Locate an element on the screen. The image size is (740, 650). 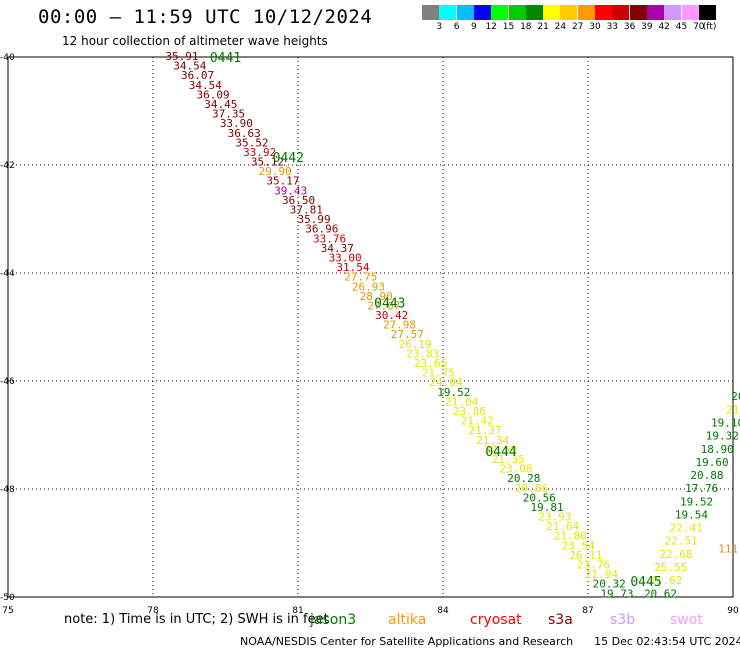
footer-timestamp: 15 Dec 02:43:54 UTC 2024 is located at coordinates (667, 641).